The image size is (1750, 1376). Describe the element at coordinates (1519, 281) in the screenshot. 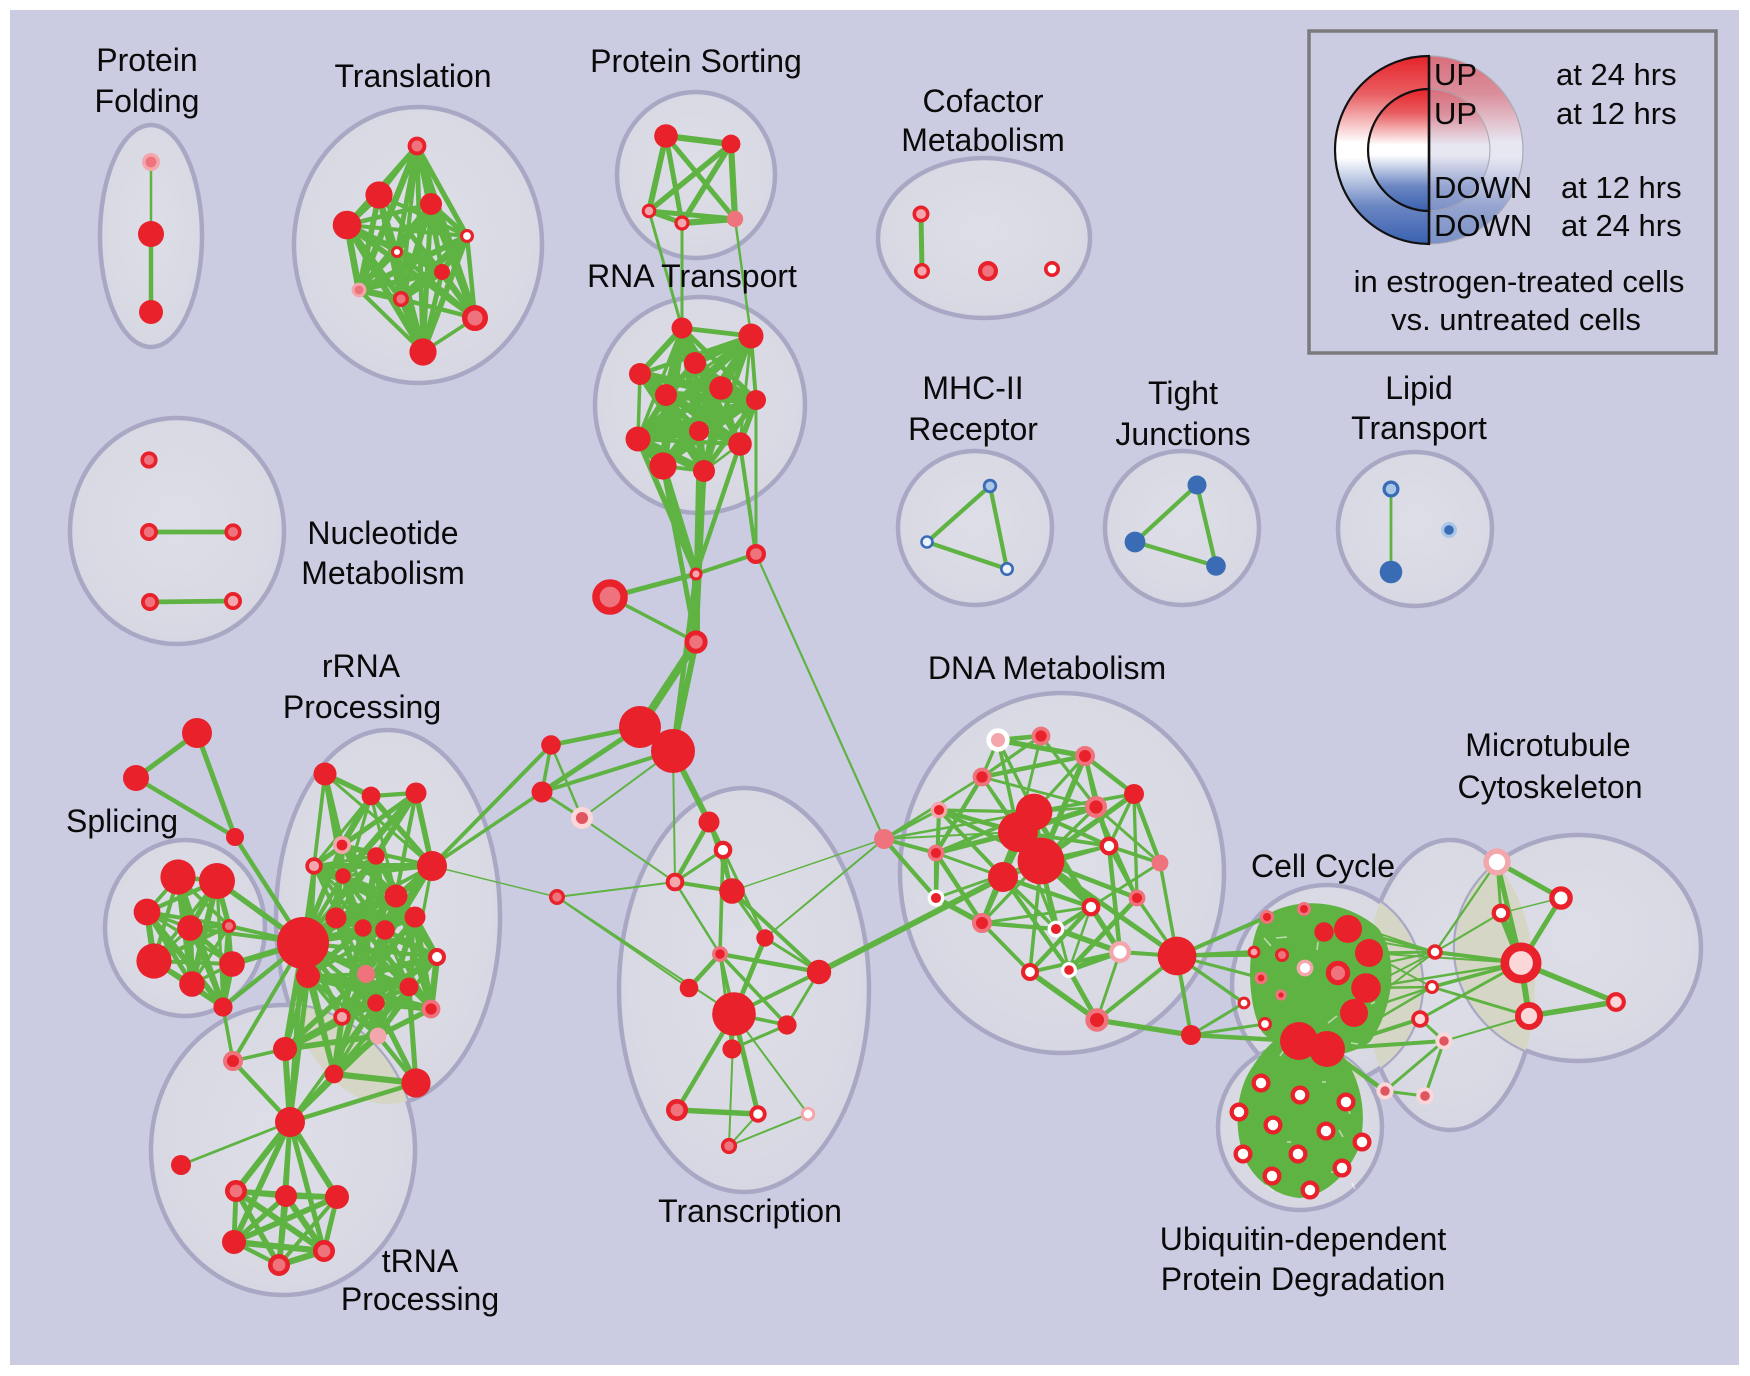

I see `svg-text: in estrogen-treated cells` at that location.